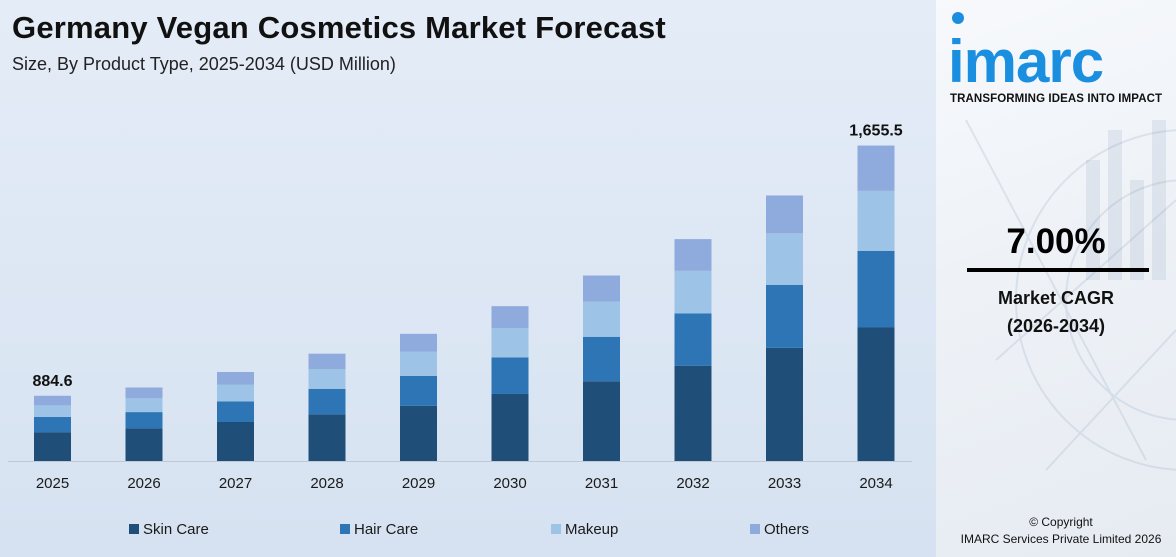  What do you see at coordinates (784, 214) in the screenshot?
I see `bar-others-2033` at bounding box center [784, 214].